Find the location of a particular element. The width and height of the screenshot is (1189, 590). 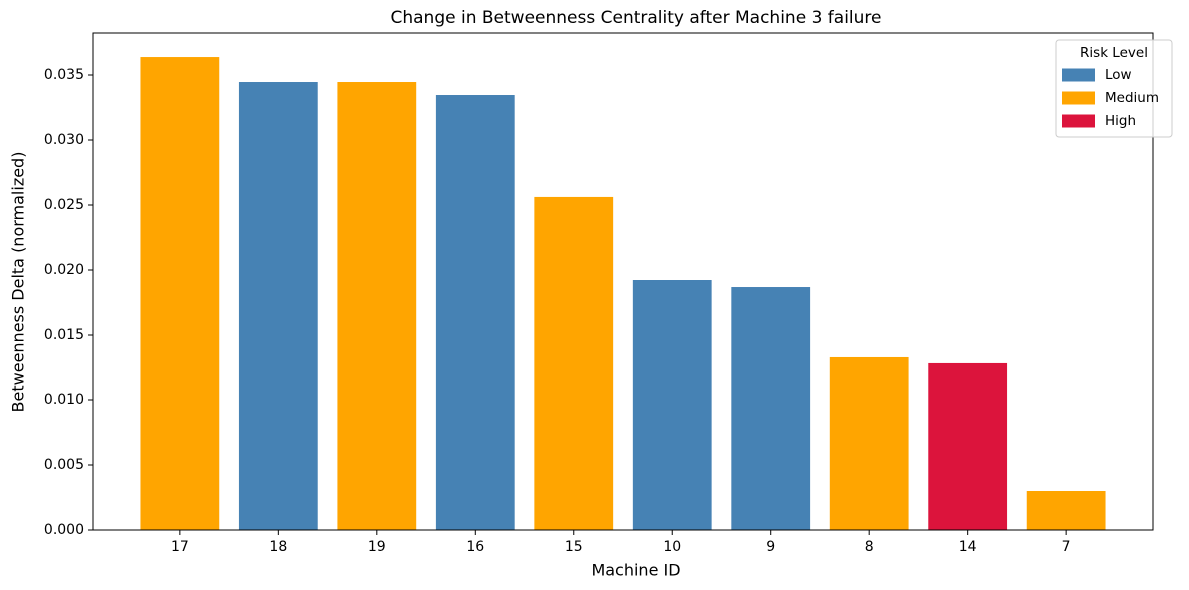

y-axis-label: Betweenness Delta (normalized) is located at coordinates (18, 282).